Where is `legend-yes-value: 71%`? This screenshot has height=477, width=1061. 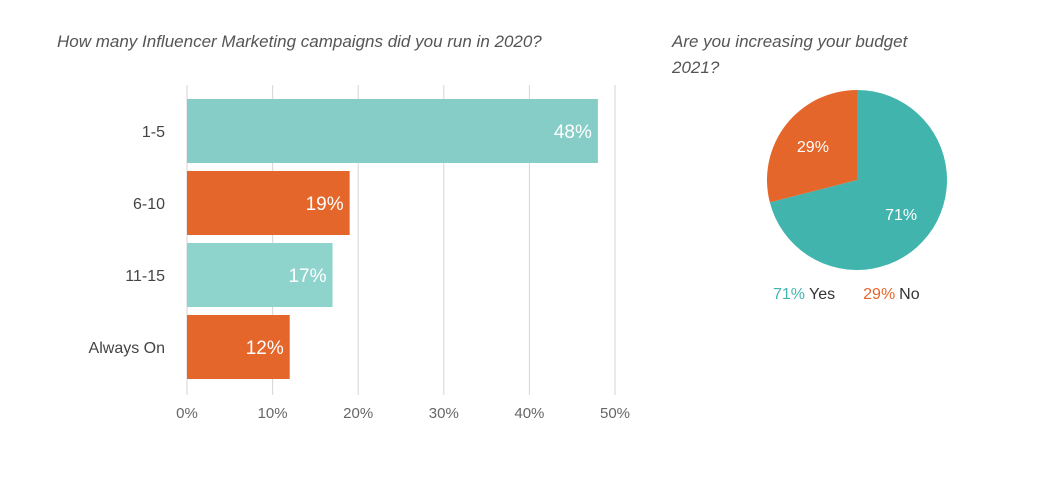
legend-yes-value: 71% is located at coordinates (789, 294).